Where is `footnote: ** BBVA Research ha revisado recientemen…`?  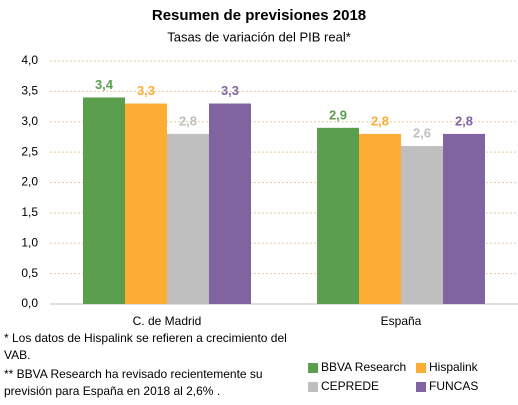 footnote: ** BBVA Research ha revisado recientemen… is located at coordinates (133, 382).